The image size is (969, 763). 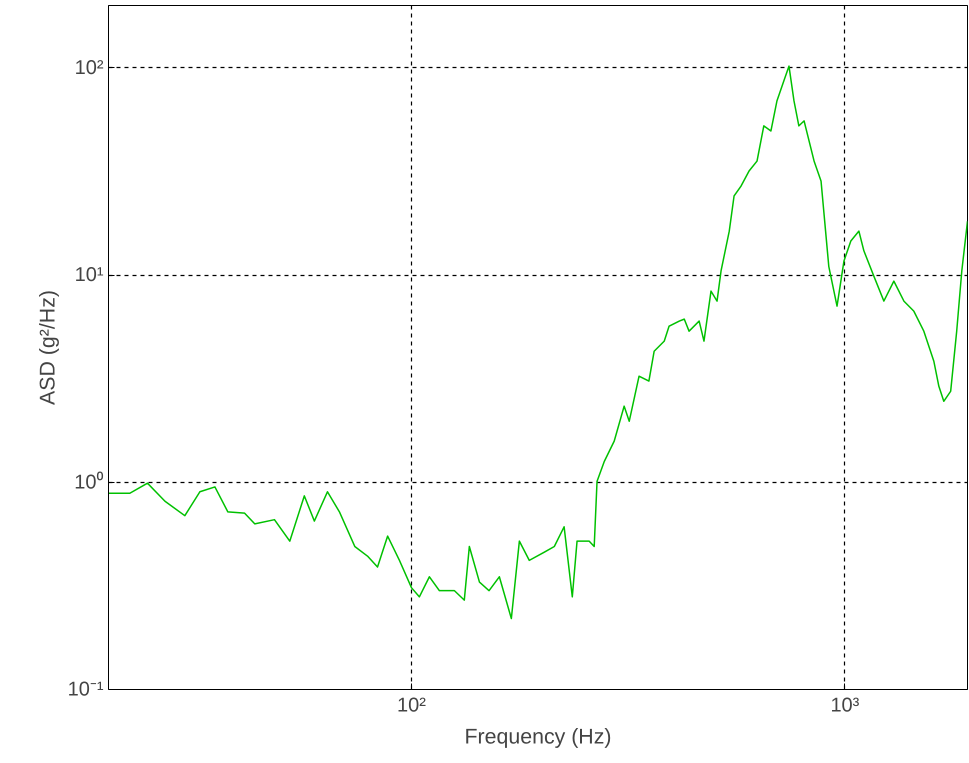 What do you see at coordinates (89, 67) in the screenshot?
I see `y-tick-label: 10²` at bounding box center [89, 67].